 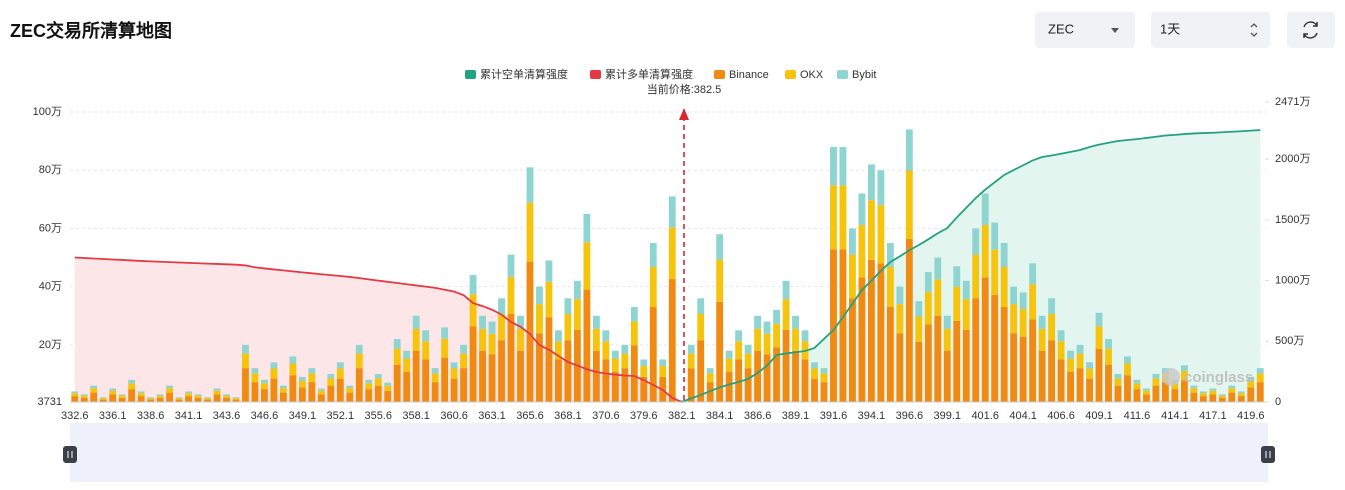 I want to click on zoom-track, so click(x=669, y=452).